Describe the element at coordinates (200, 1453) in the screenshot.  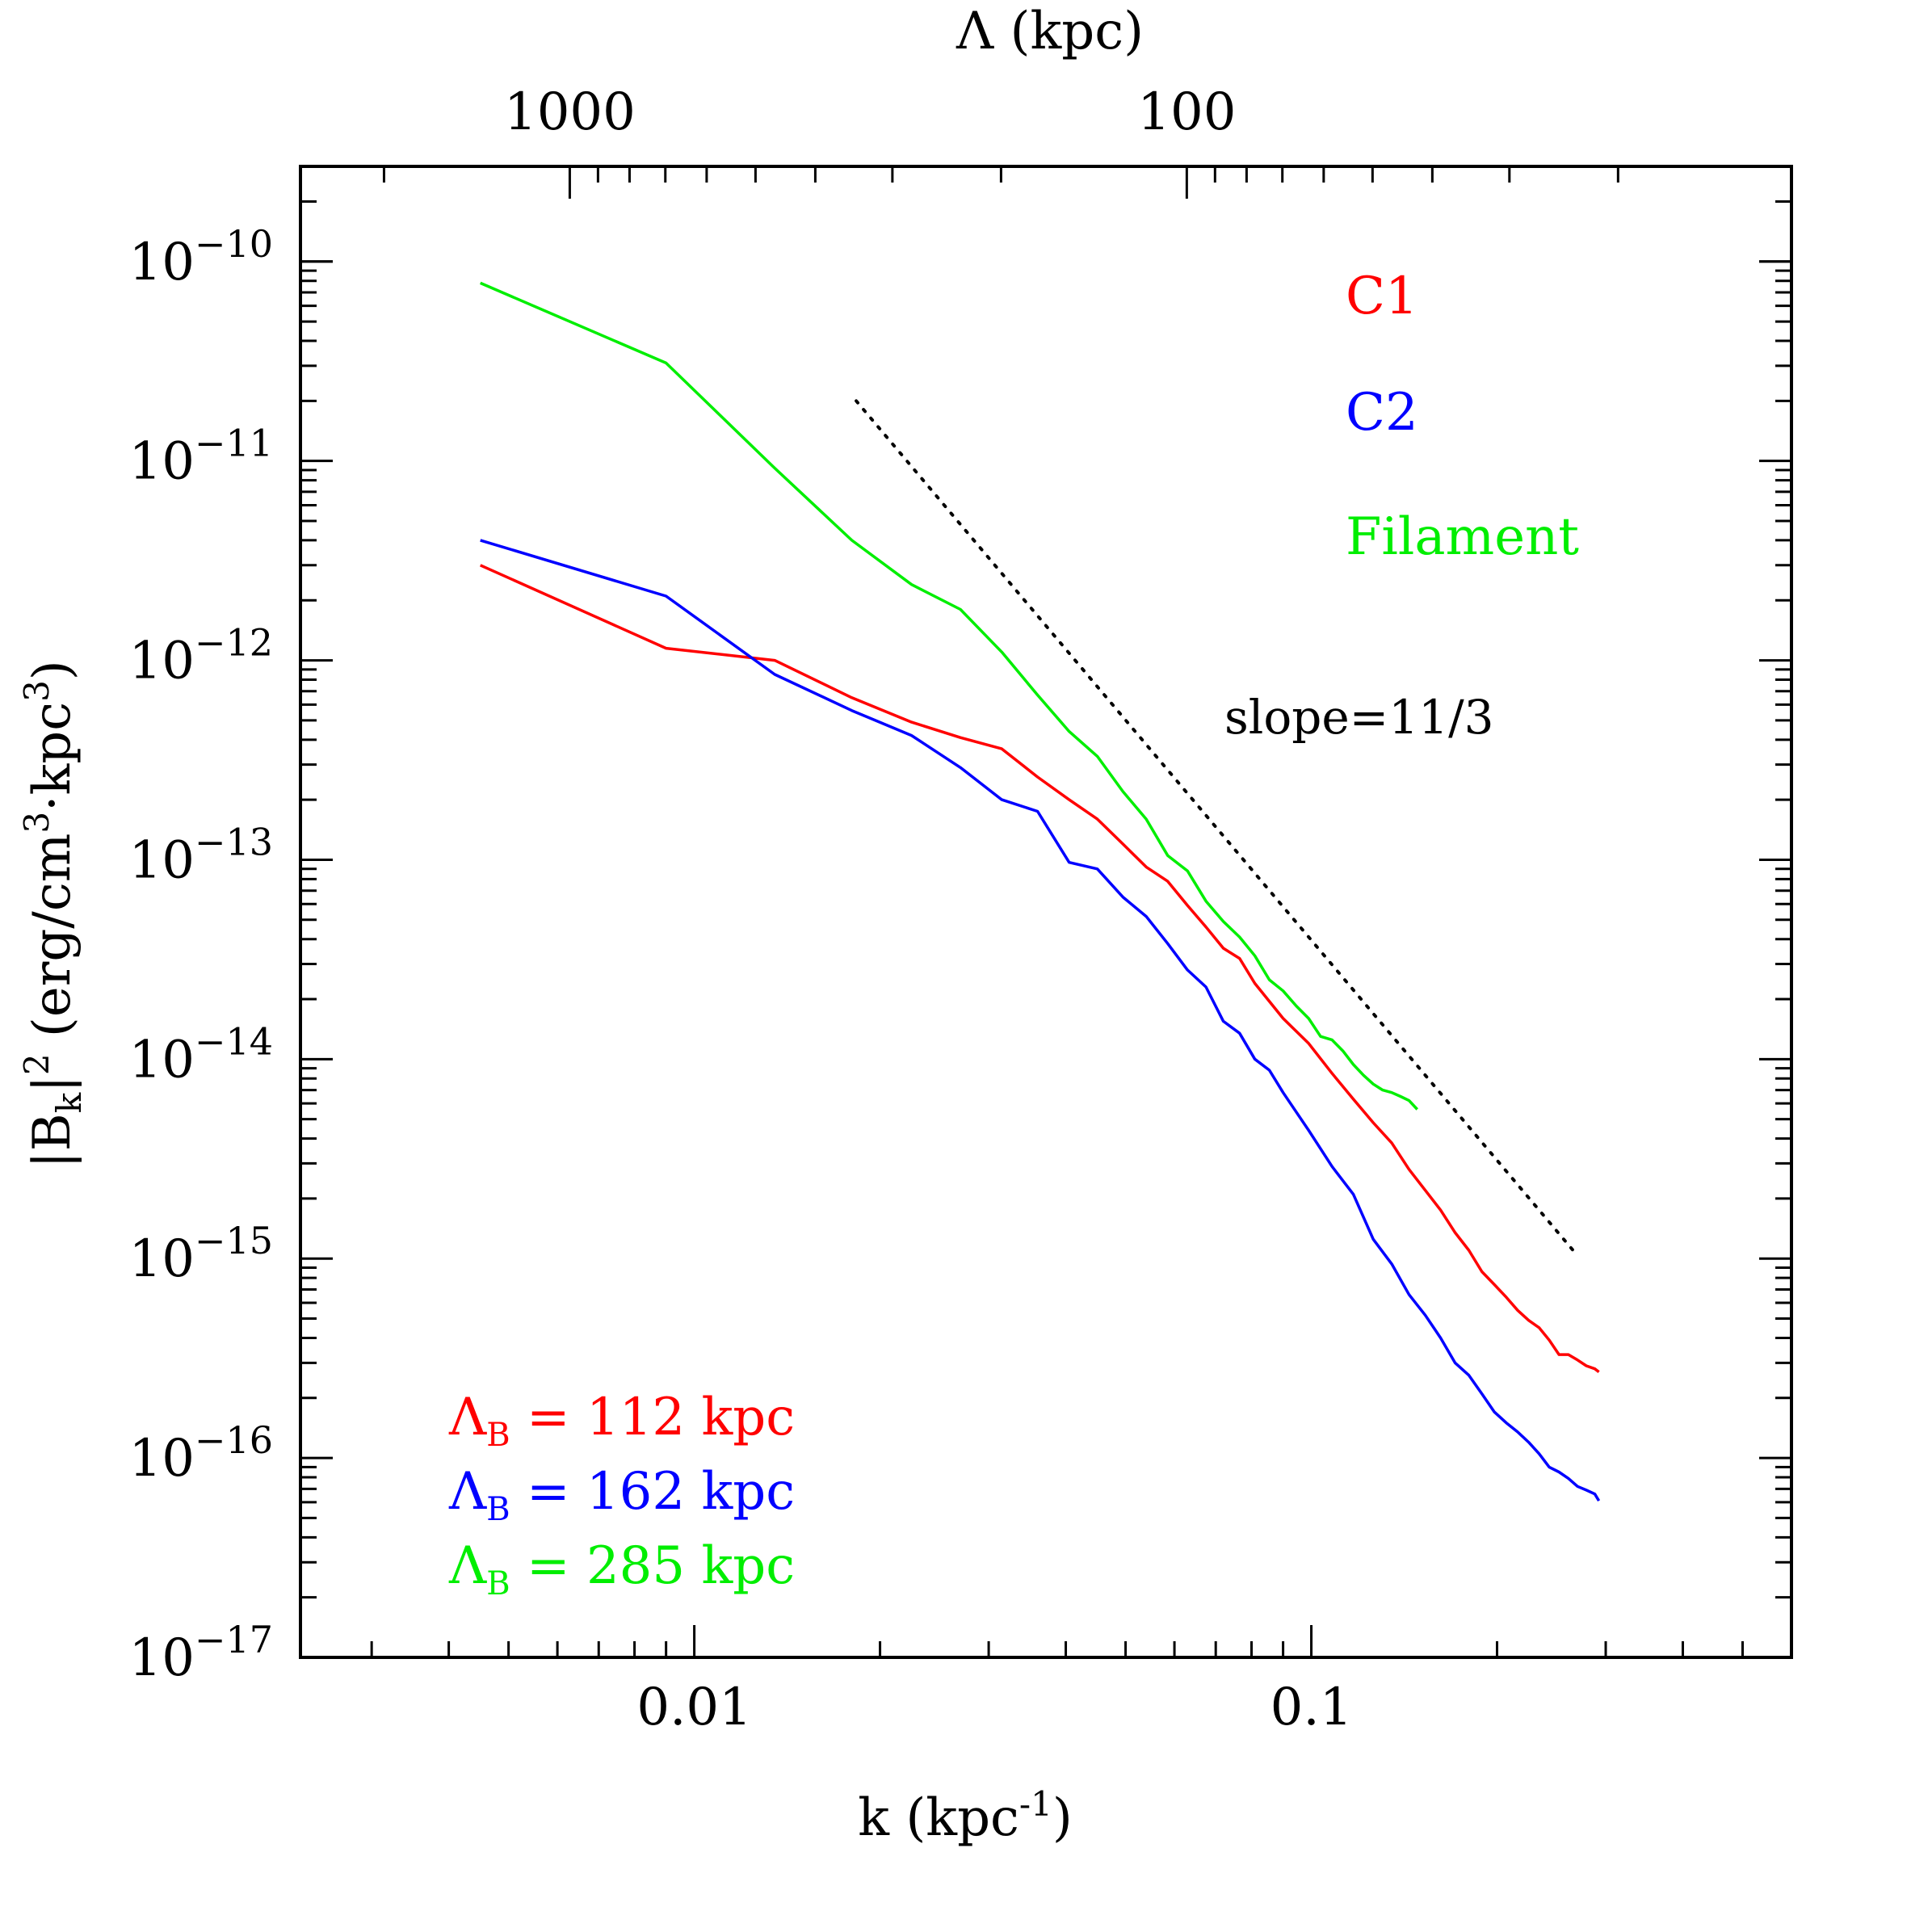
I see `y-tick-label: 10−16` at that location.